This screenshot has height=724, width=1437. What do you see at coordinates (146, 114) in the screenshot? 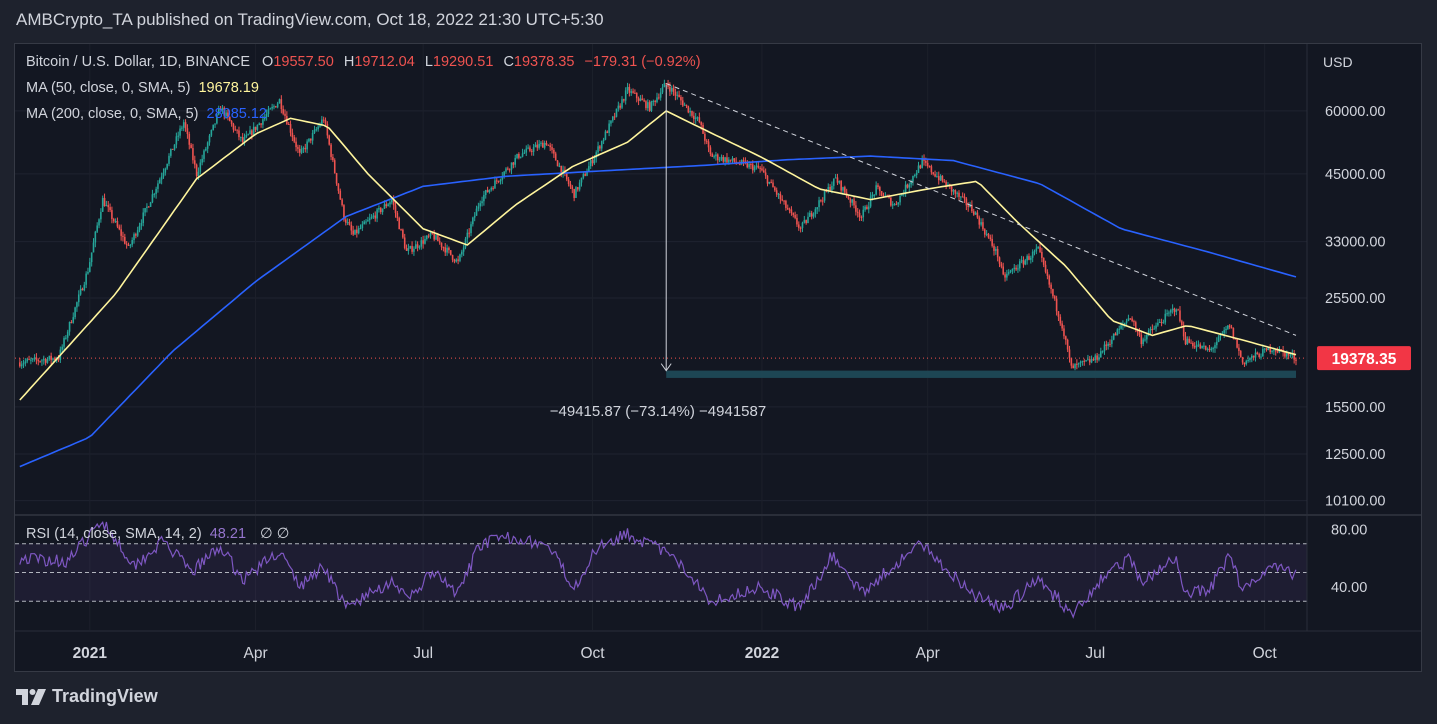
I see `ma200-legend: MA (200, close, 0, SMA, 5) 28085.12` at bounding box center [146, 114].